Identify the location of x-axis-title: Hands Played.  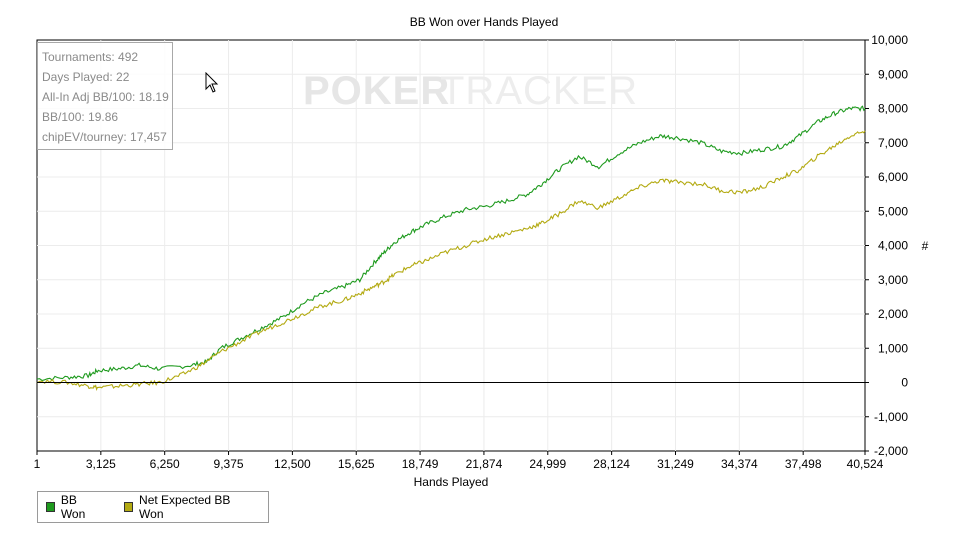
(451, 482).